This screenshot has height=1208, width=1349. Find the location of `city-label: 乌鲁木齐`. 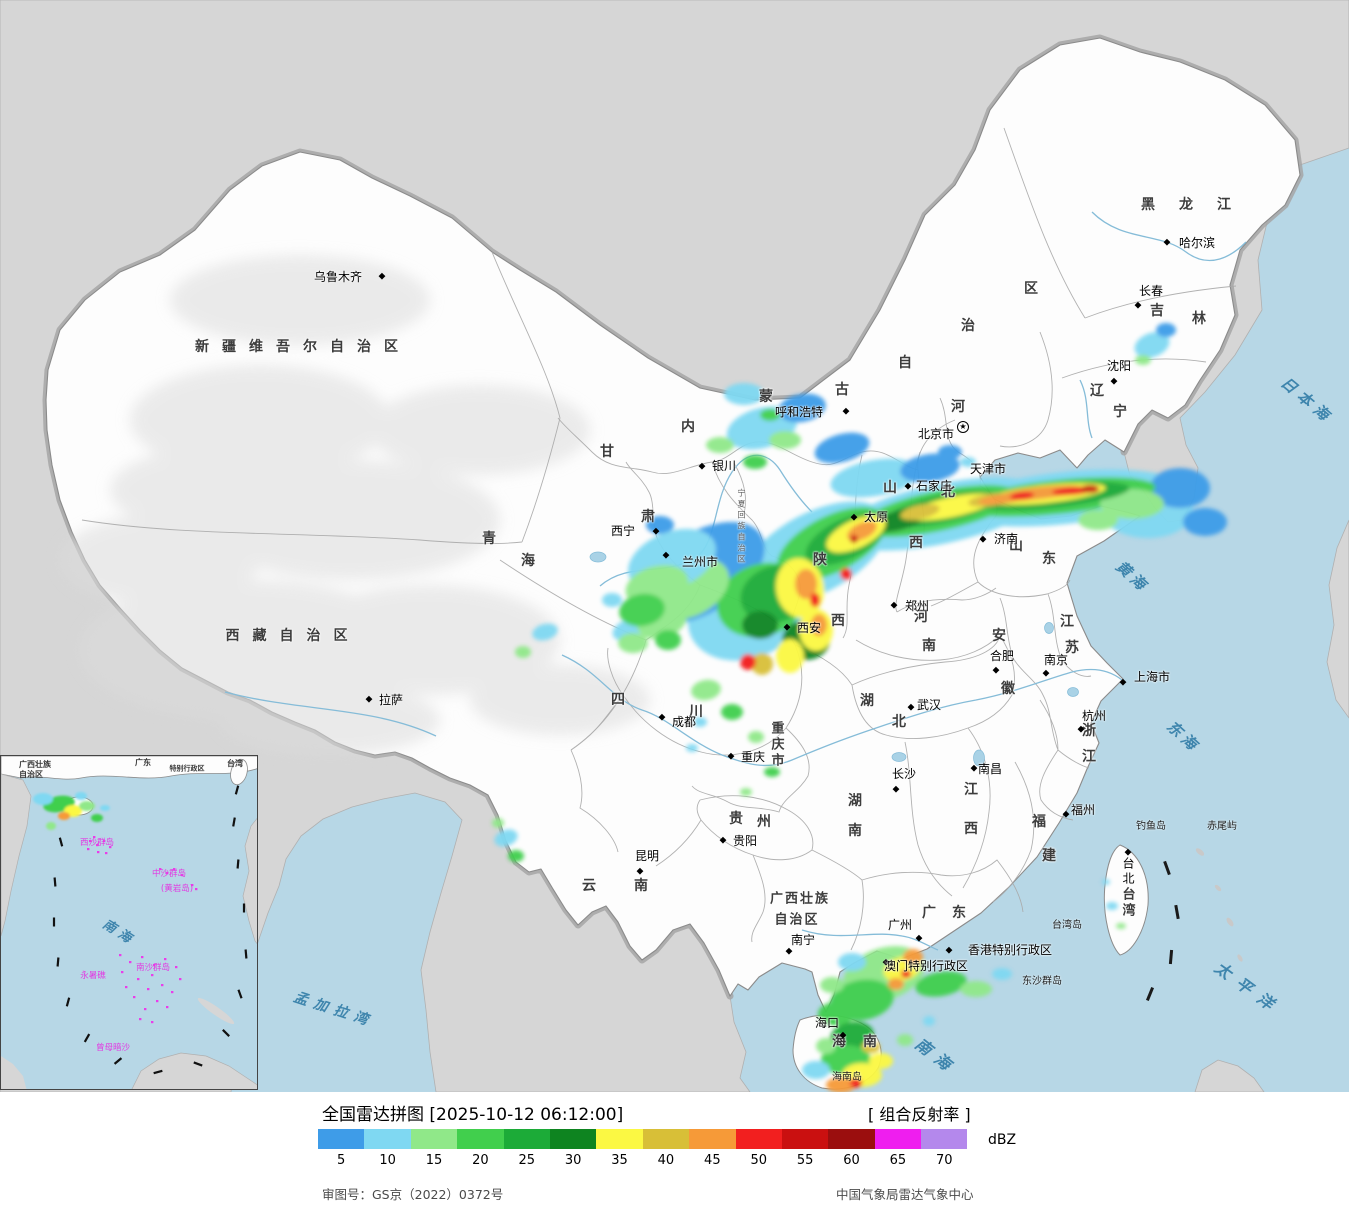

city-label: 乌鲁木齐 is located at coordinates (338, 277).